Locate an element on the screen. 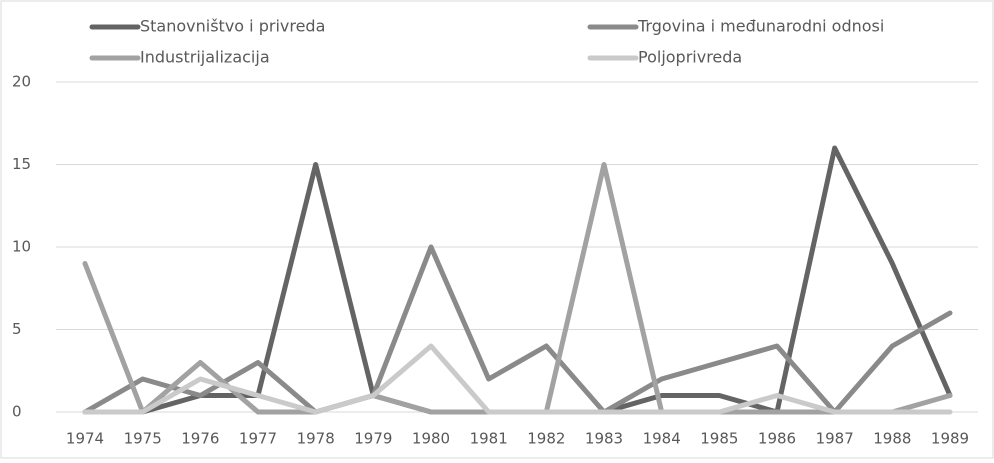  y-tick-label: 5 is located at coordinates (17, 329).